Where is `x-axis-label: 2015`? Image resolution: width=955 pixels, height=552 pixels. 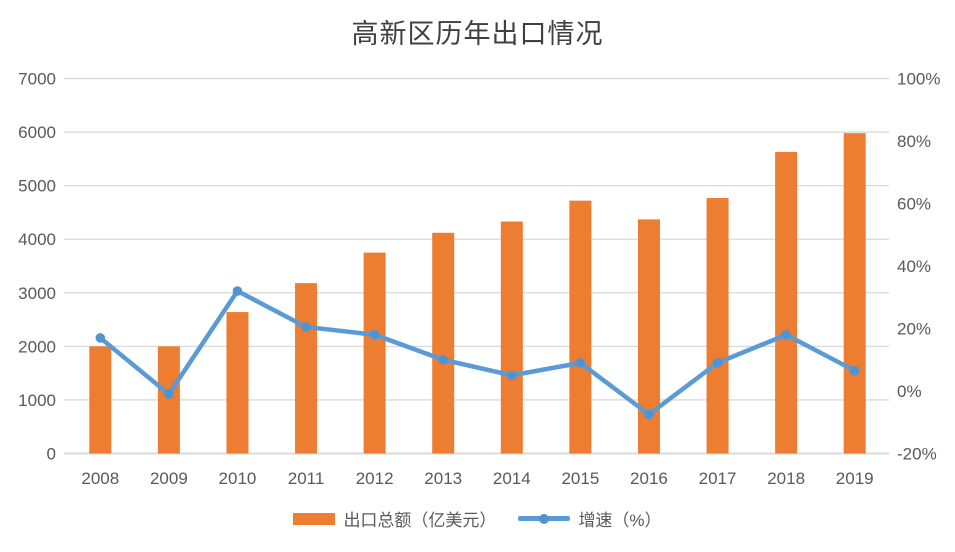
x-axis-label: 2015 is located at coordinates (580, 478).